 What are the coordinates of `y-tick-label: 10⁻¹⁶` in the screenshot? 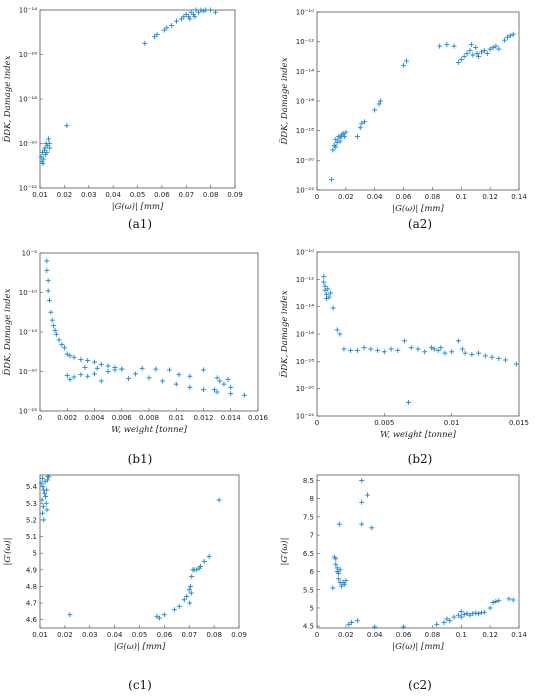 It's located at (305, 335).